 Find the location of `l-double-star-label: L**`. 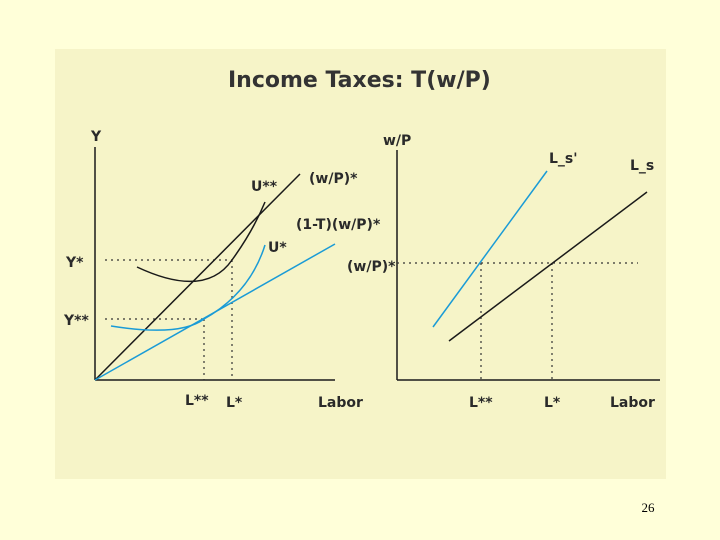

l-double-star-label: L** is located at coordinates (197, 401).